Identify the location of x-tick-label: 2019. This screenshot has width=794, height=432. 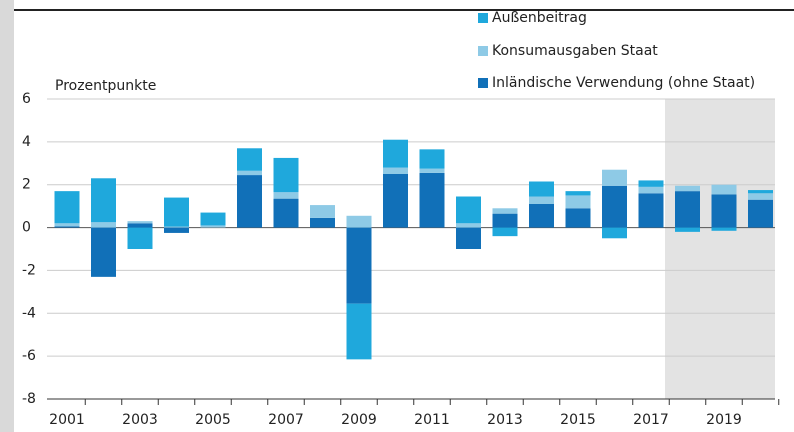
(724, 420).